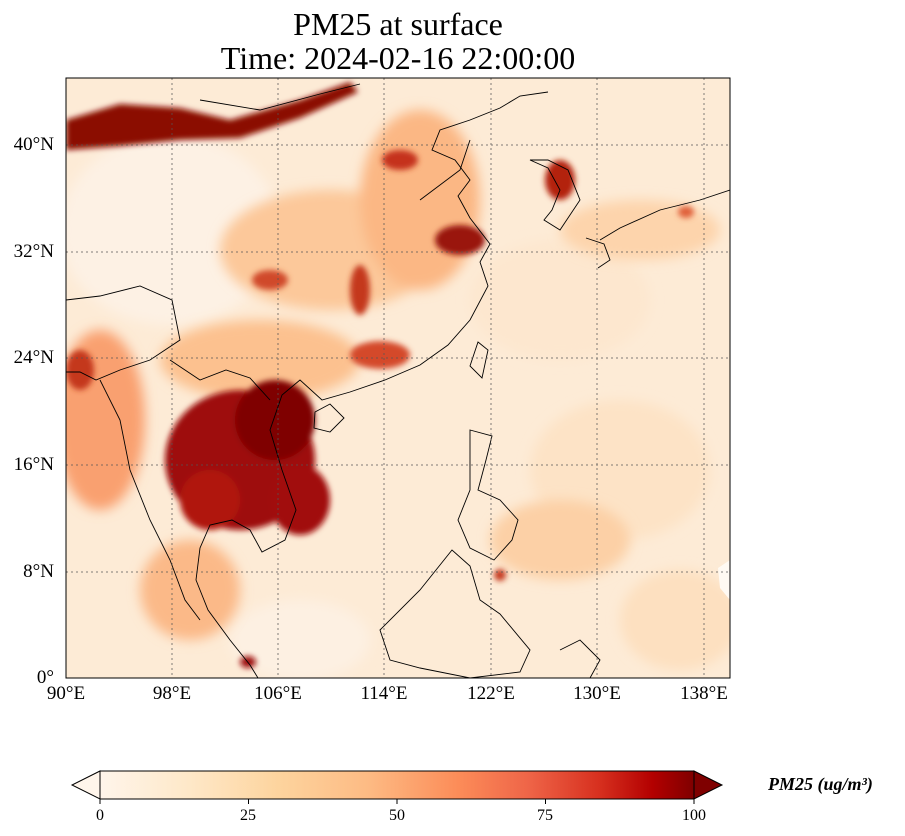  I want to click on lon-label-98: 98°E, so click(172, 693).